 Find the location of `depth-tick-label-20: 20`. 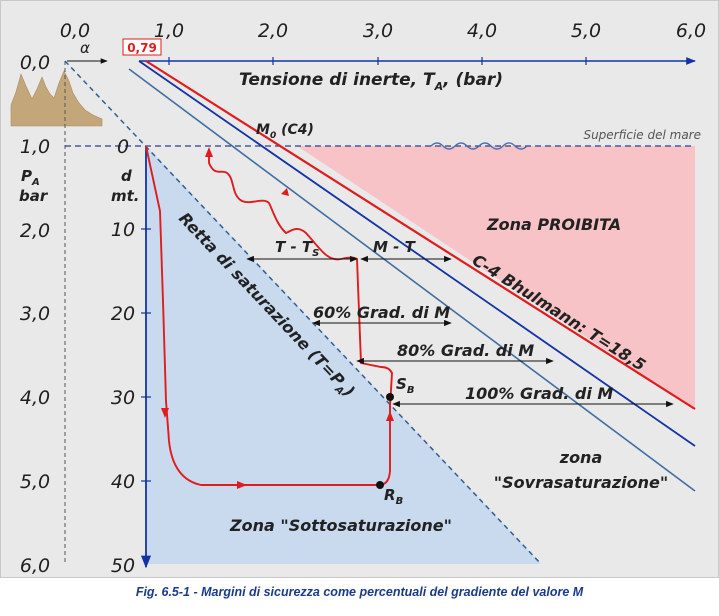

depth-tick-label-20: 20 is located at coordinates (123, 314).